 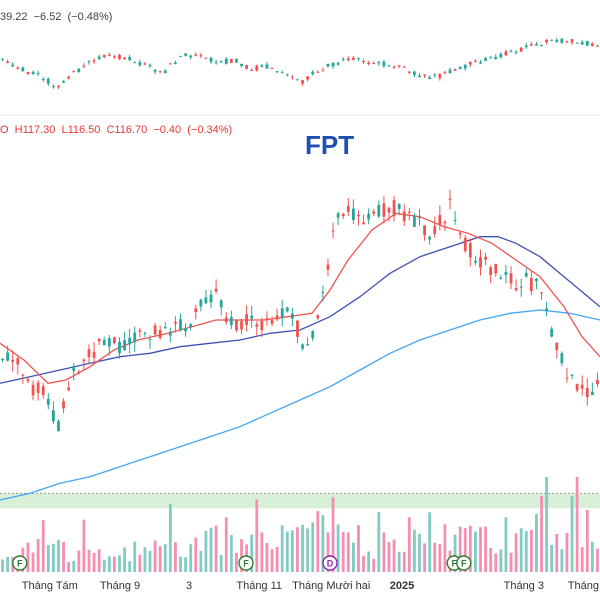 What do you see at coordinates (330, 564) in the screenshot?
I see `event-marker-label: D` at bounding box center [330, 564].